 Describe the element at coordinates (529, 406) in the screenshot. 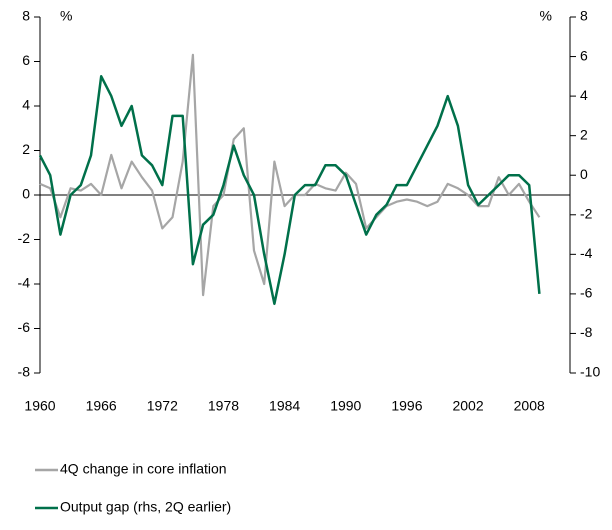

I see `x-tick-label: 2008` at that location.